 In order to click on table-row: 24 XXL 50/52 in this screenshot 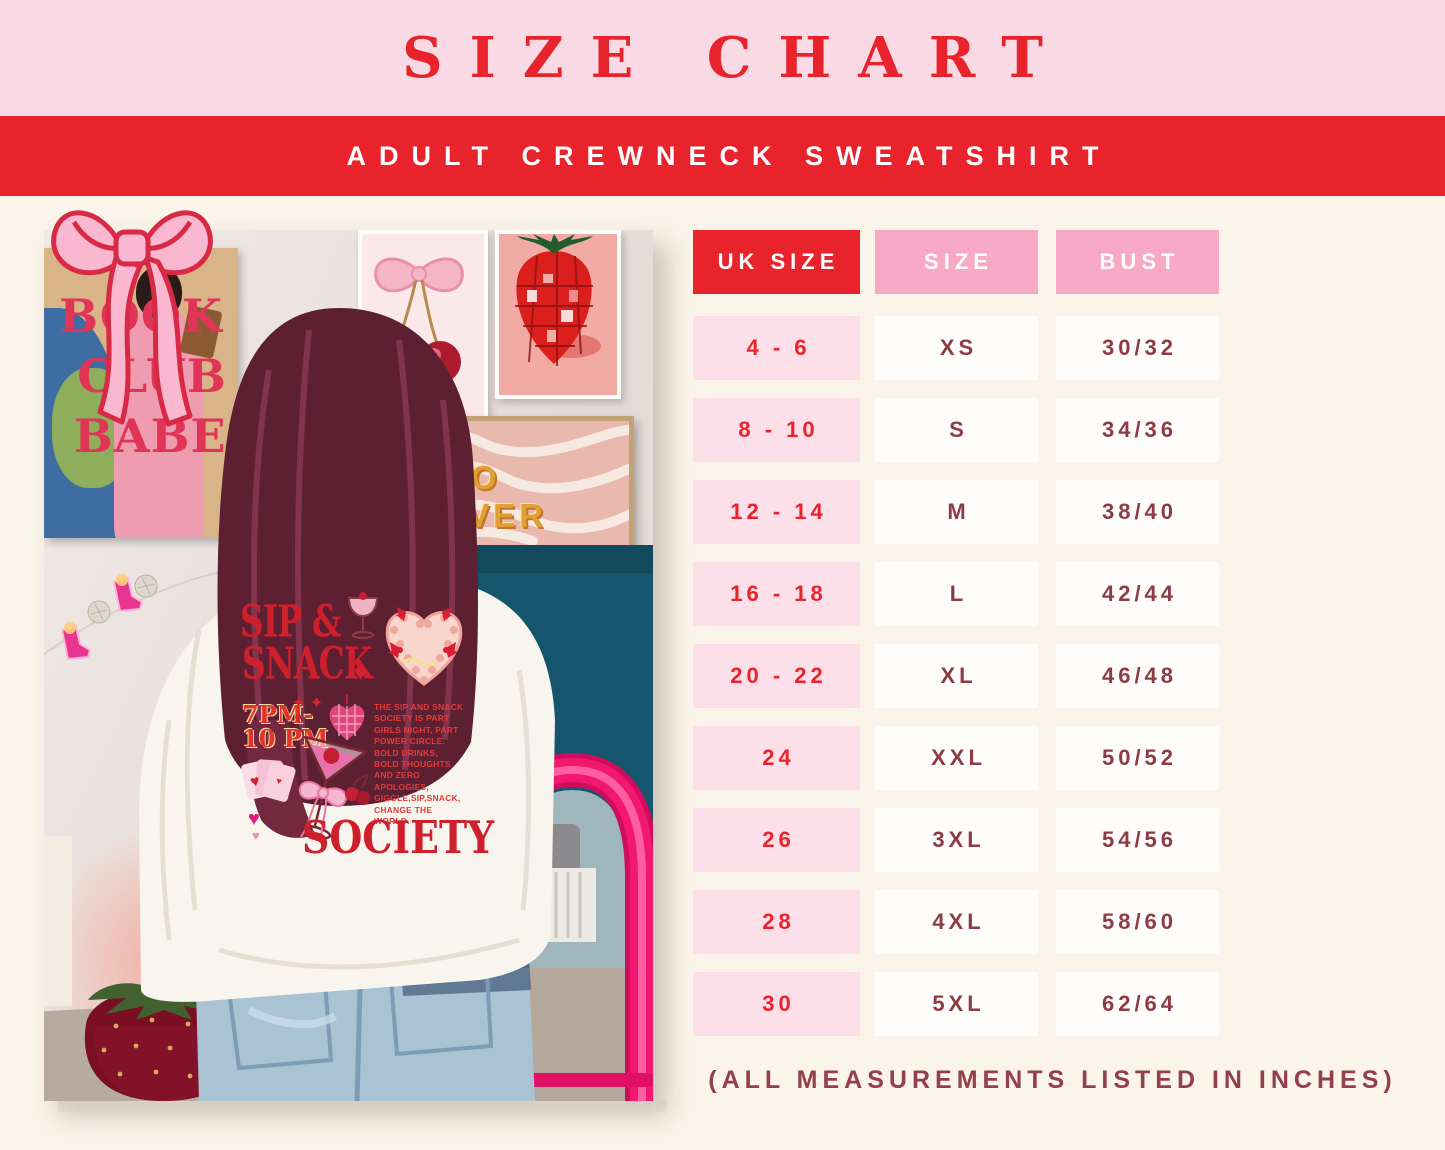, I will do `click(956, 758)`.